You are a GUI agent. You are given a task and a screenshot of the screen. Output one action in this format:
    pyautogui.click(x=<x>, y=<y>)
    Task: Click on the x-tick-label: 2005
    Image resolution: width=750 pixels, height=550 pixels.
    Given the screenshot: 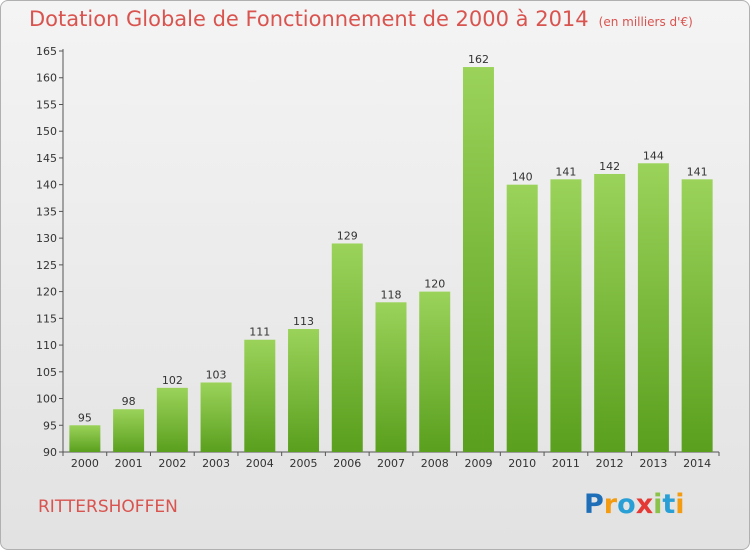 What is the action you would take?
    pyautogui.click(x=304, y=463)
    